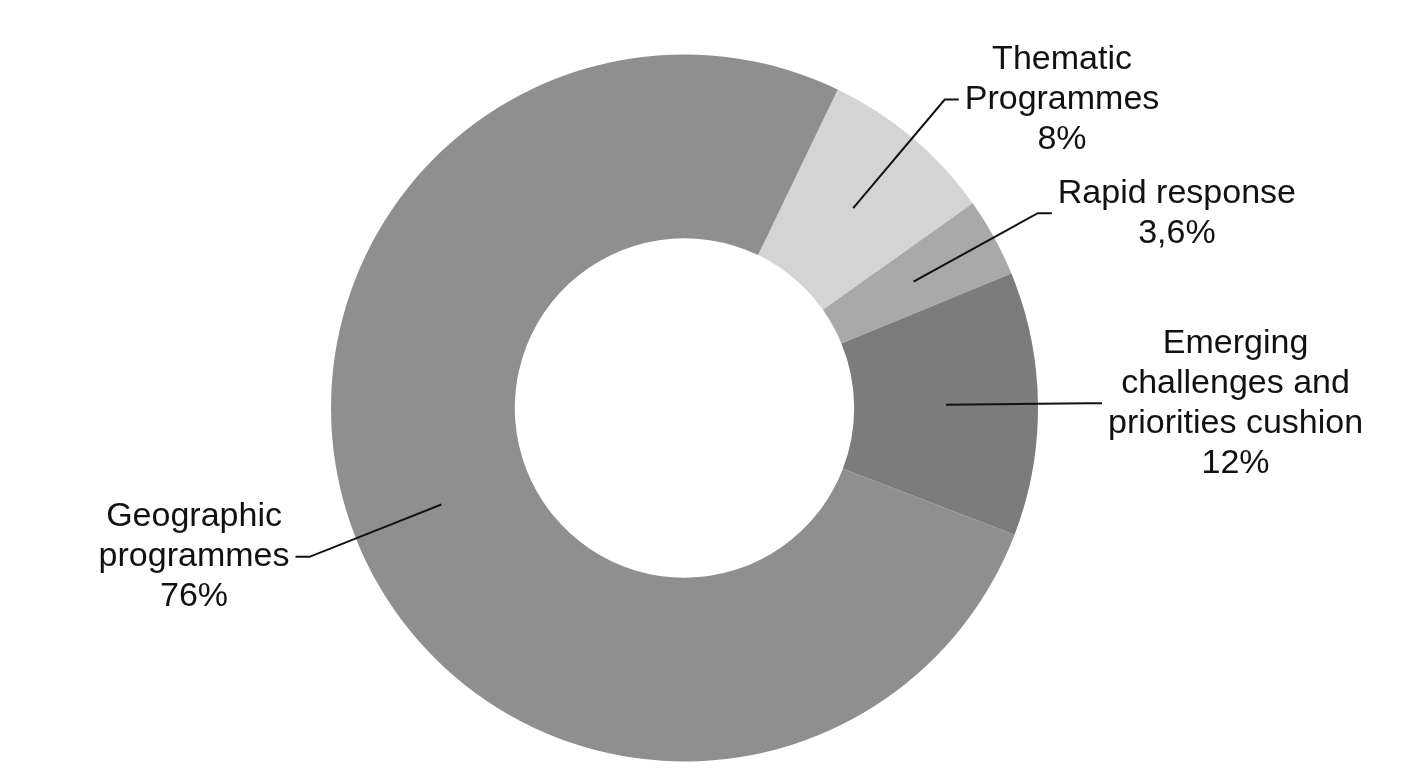 The height and width of the screenshot is (772, 1414). I want to click on data-label: 3,6%, so click(1177, 230).